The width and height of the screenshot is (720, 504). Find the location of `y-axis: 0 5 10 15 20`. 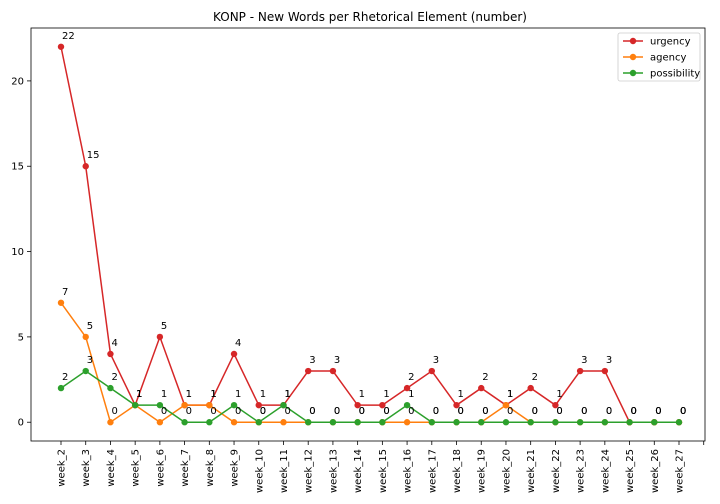

y-axis: 0 5 10 15 20 is located at coordinates (21, 252).